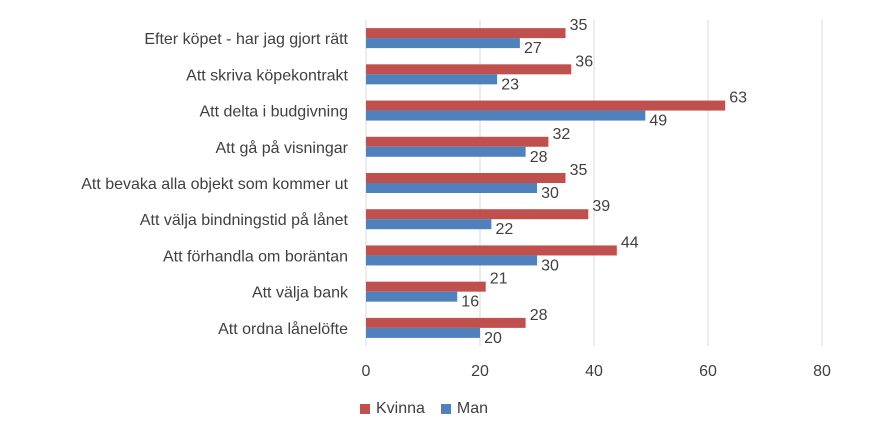 This screenshot has height=444, width=875. I want to click on data-label-man: 22, so click(505, 229).